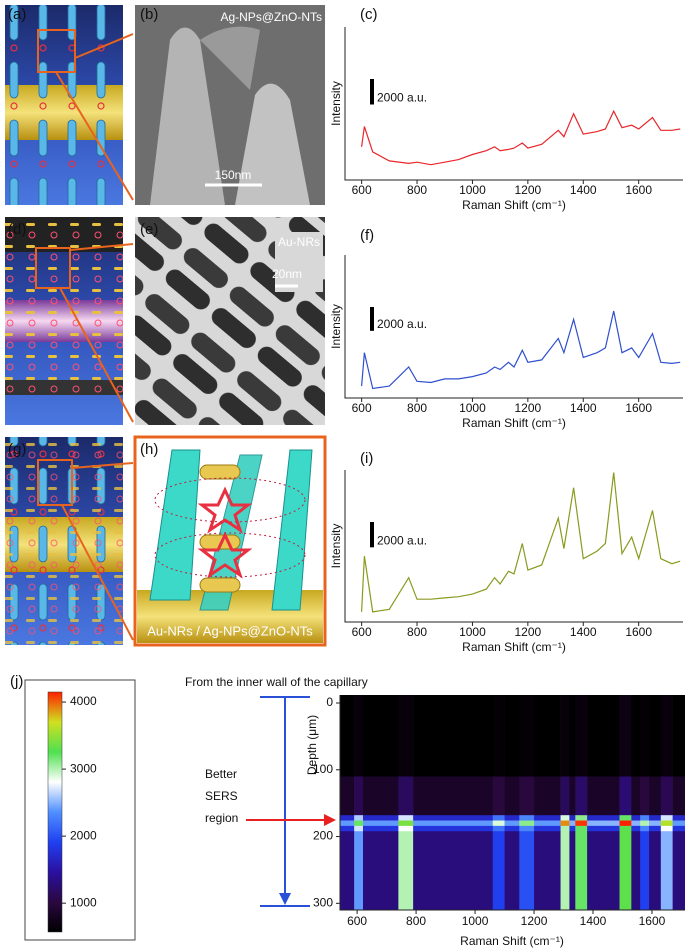 The width and height of the screenshot is (685, 952). Describe the element at coordinates (83, 835) in the screenshot. I see `colorbar-tick-label: 2000` at that location.